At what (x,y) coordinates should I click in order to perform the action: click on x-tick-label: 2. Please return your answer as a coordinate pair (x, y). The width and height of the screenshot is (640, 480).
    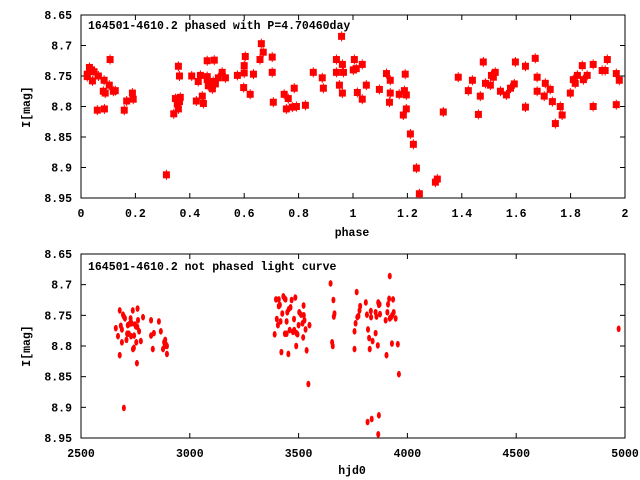
    Looking at the image, I should click on (625, 214).